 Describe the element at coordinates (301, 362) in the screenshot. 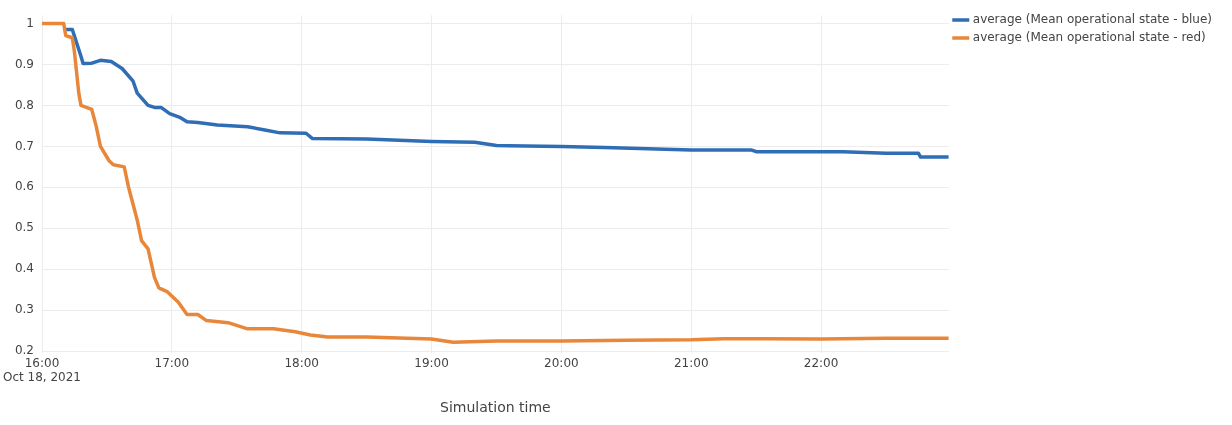

I see `x-tick-label: 18:00` at that location.